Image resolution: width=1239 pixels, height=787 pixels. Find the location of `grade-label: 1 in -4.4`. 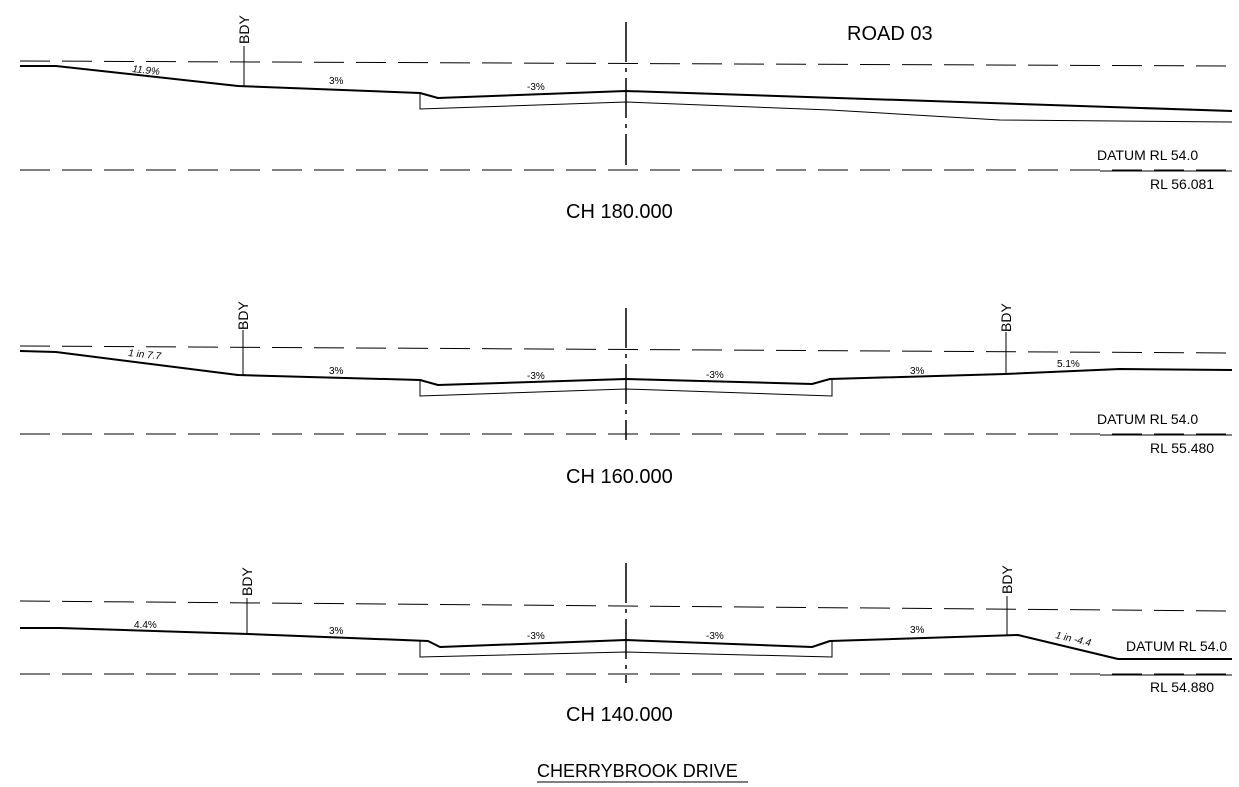

grade-label: 1 in -4.4 is located at coordinates (1073, 639).